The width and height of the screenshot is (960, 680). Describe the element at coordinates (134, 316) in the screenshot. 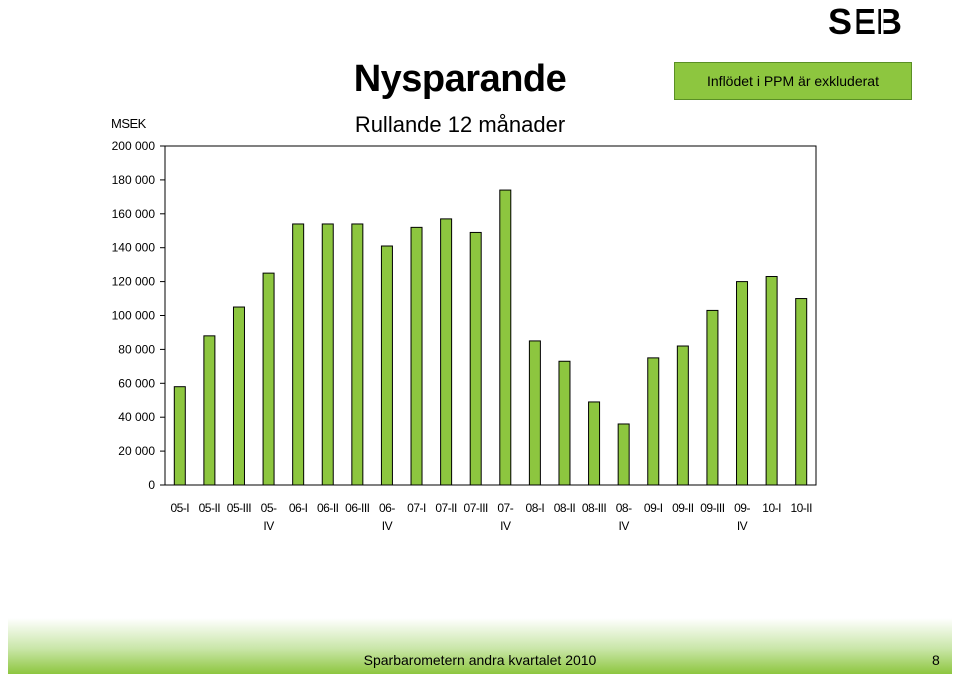

I see `y-tick-label: 100 000` at that location.